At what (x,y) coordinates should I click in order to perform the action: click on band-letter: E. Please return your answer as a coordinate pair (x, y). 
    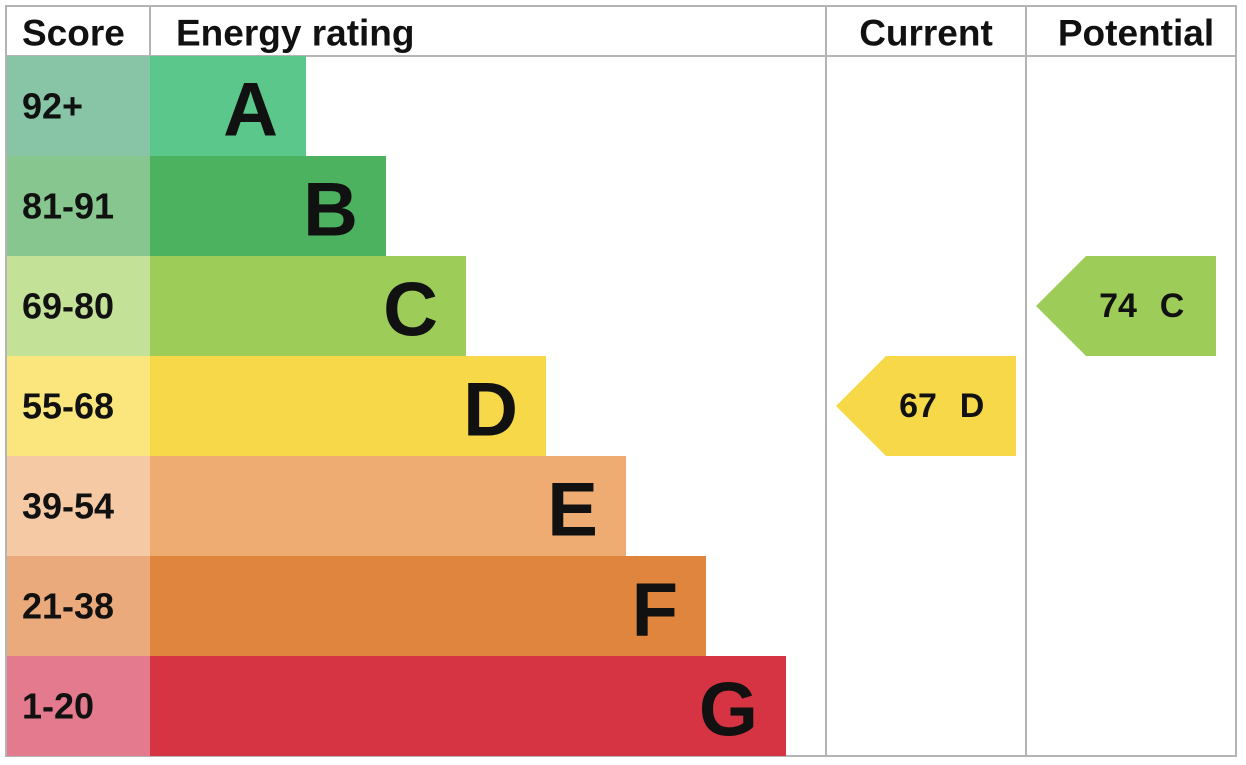
    Looking at the image, I should click on (572, 510).